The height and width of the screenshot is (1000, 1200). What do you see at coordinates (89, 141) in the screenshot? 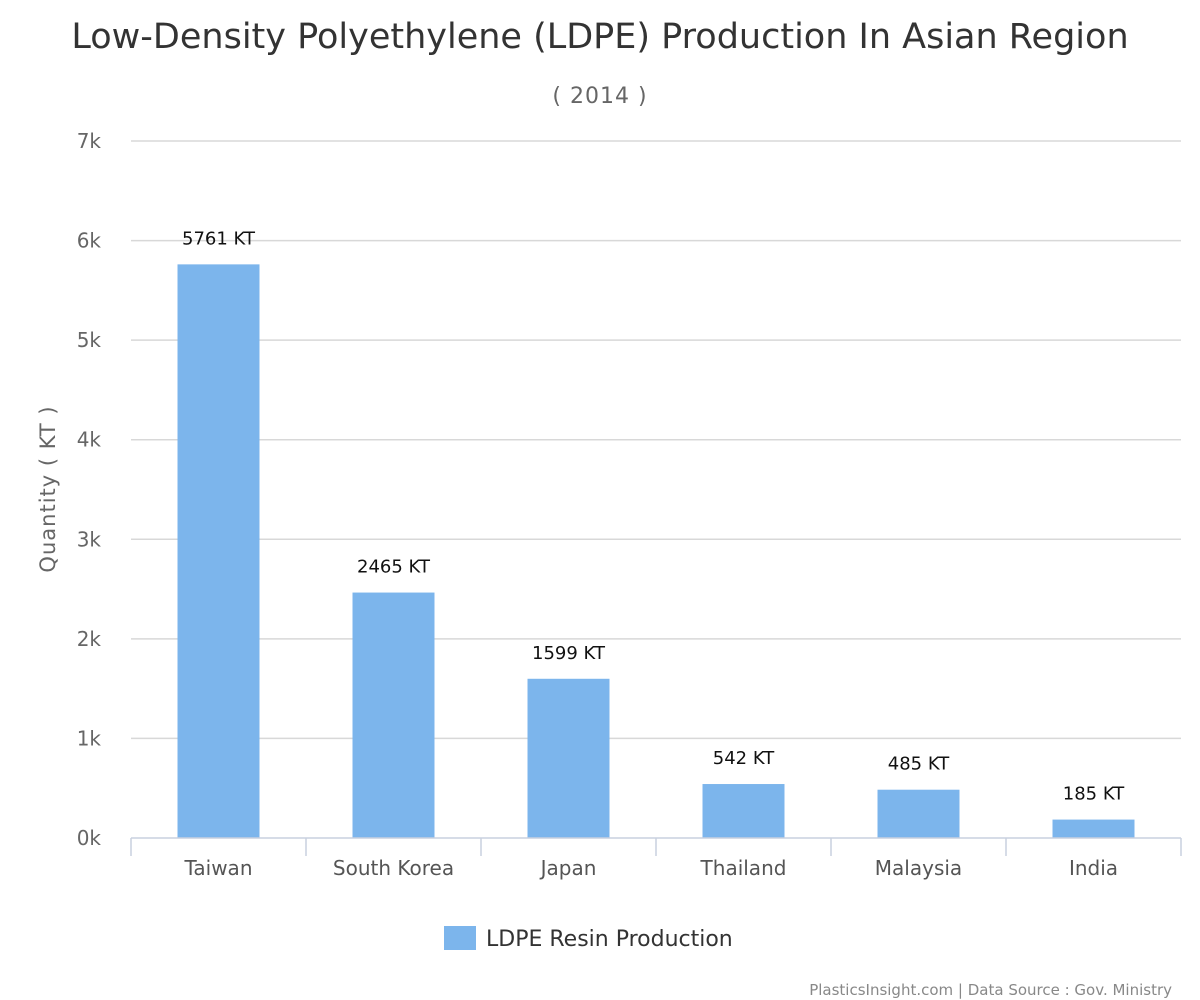
I see `y-tick-label: 7k` at bounding box center [89, 141].